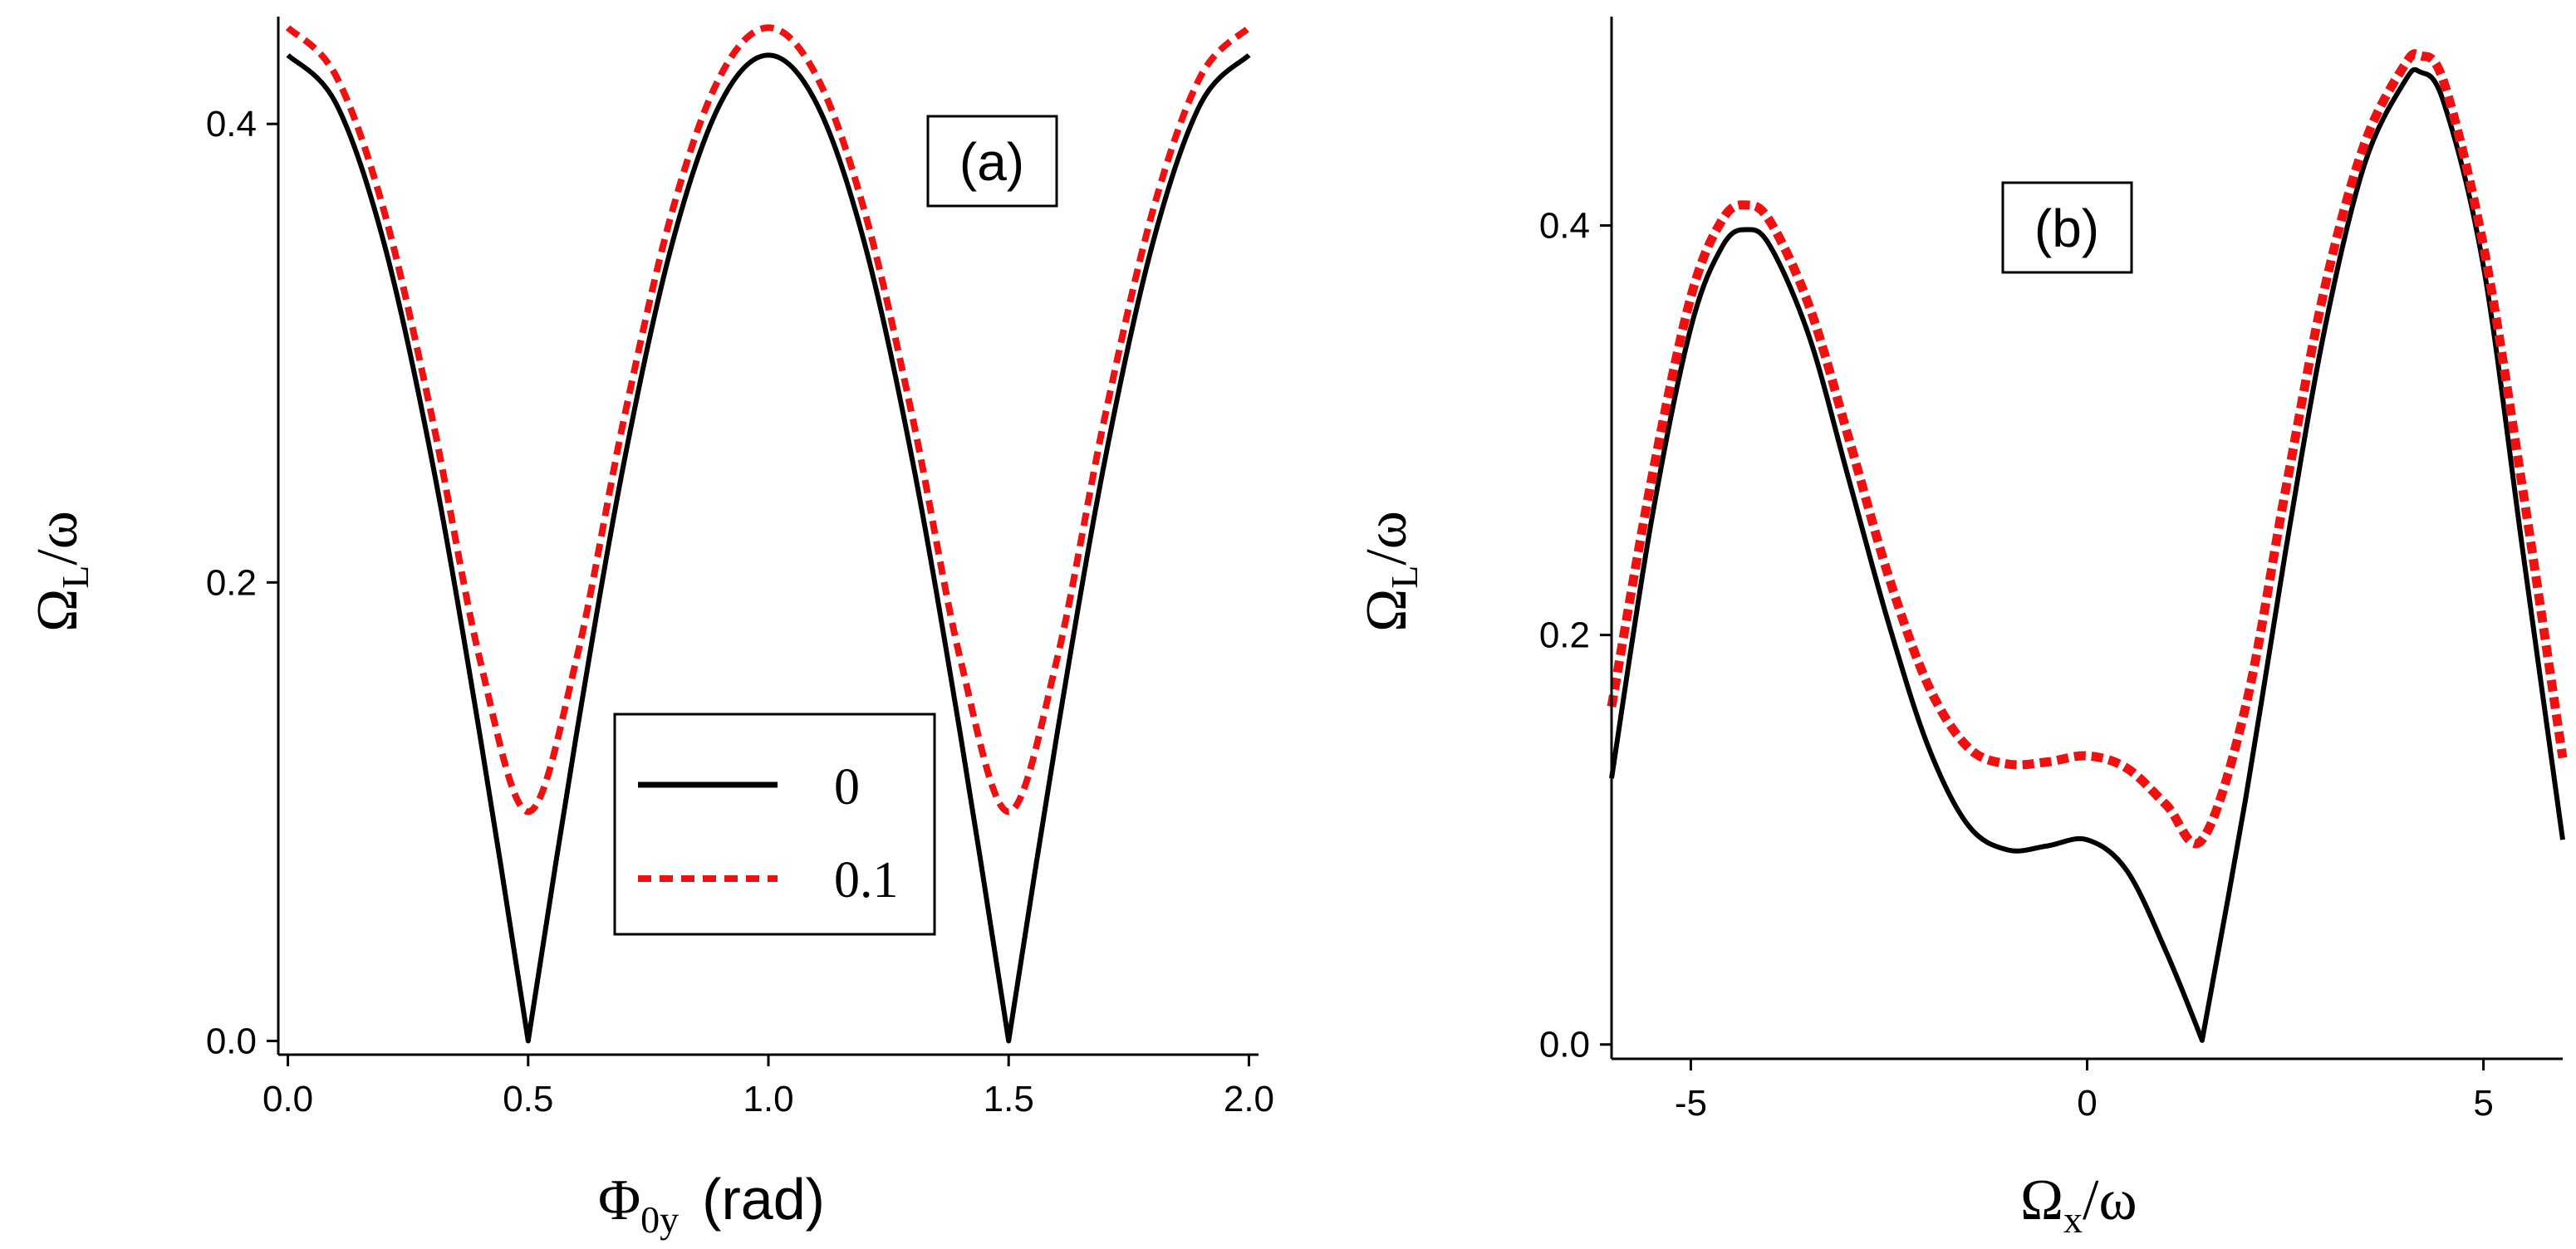 This screenshot has width=2576, height=1249. Describe the element at coordinates (1390, 571) in the screenshot. I see `panel-b-ylabel: ΩL/ω` at that location.